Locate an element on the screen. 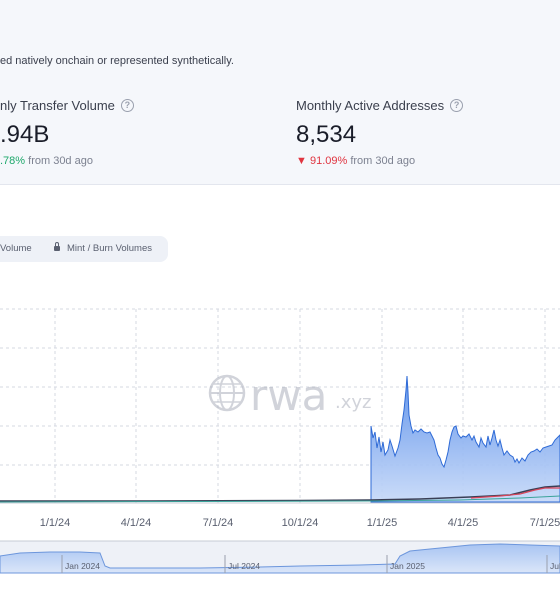 This screenshot has height=600, width=560. toggle-mint-burn-label: Mint / Burn Volumes is located at coordinates (110, 248).